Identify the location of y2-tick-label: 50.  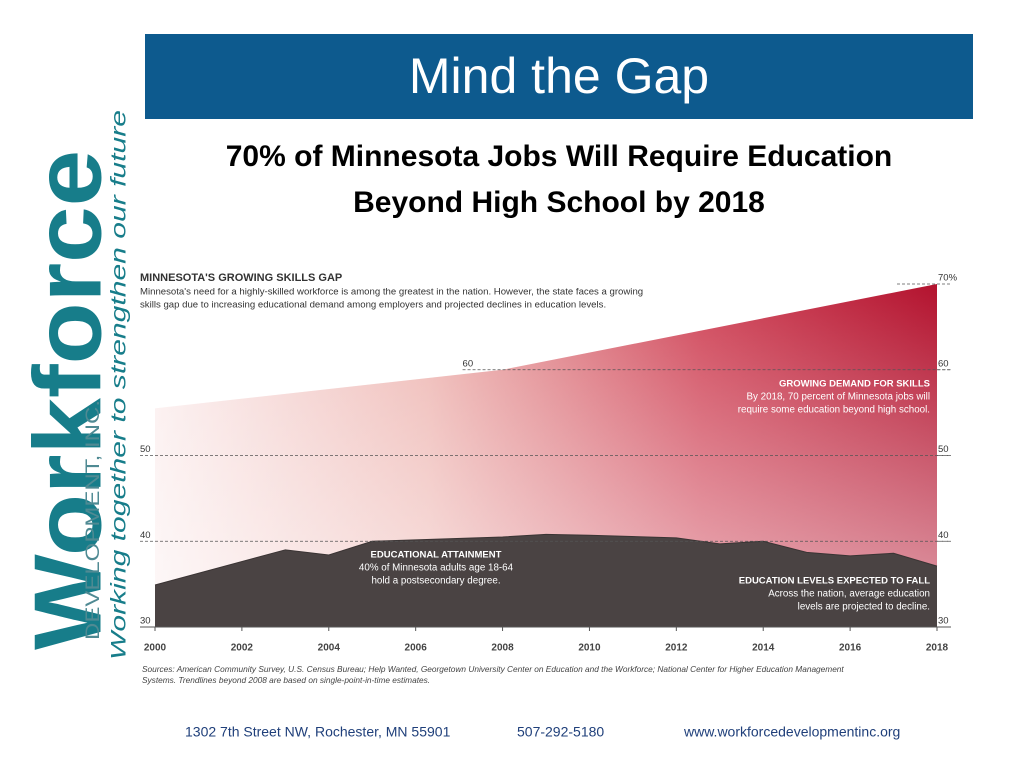
(943, 449).